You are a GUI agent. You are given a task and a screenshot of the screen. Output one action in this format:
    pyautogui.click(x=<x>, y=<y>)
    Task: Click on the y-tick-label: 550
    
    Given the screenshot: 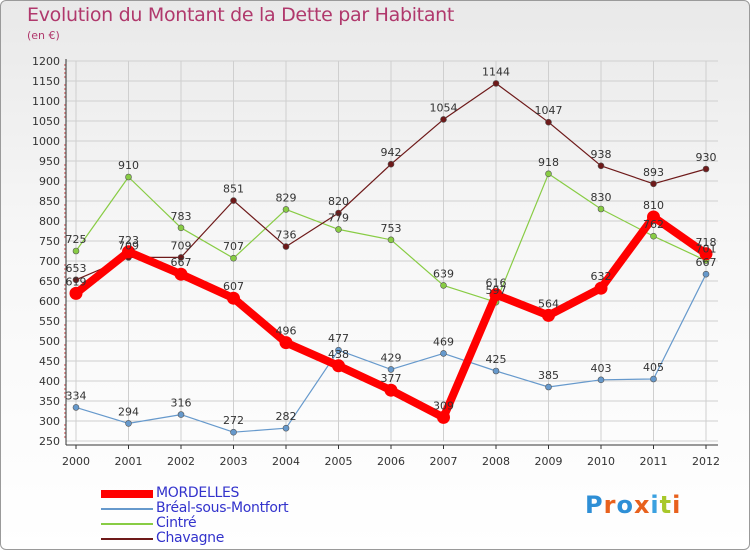 What is the action you would take?
    pyautogui.click(x=49, y=321)
    